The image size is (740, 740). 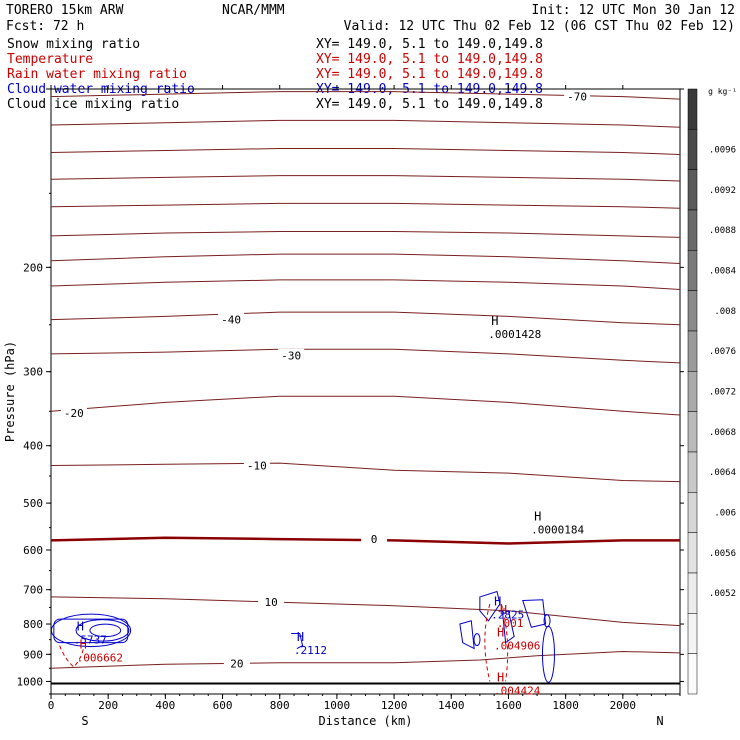 What do you see at coordinates (725, 514) in the screenshot?
I see `colorbar-tick-label: .006` at bounding box center [725, 514].